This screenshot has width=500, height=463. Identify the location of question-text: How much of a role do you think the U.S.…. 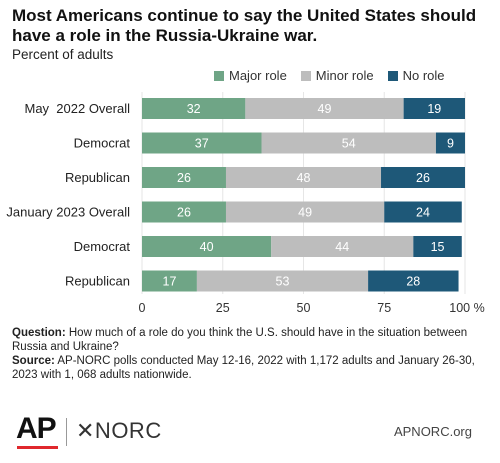
(240, 340).